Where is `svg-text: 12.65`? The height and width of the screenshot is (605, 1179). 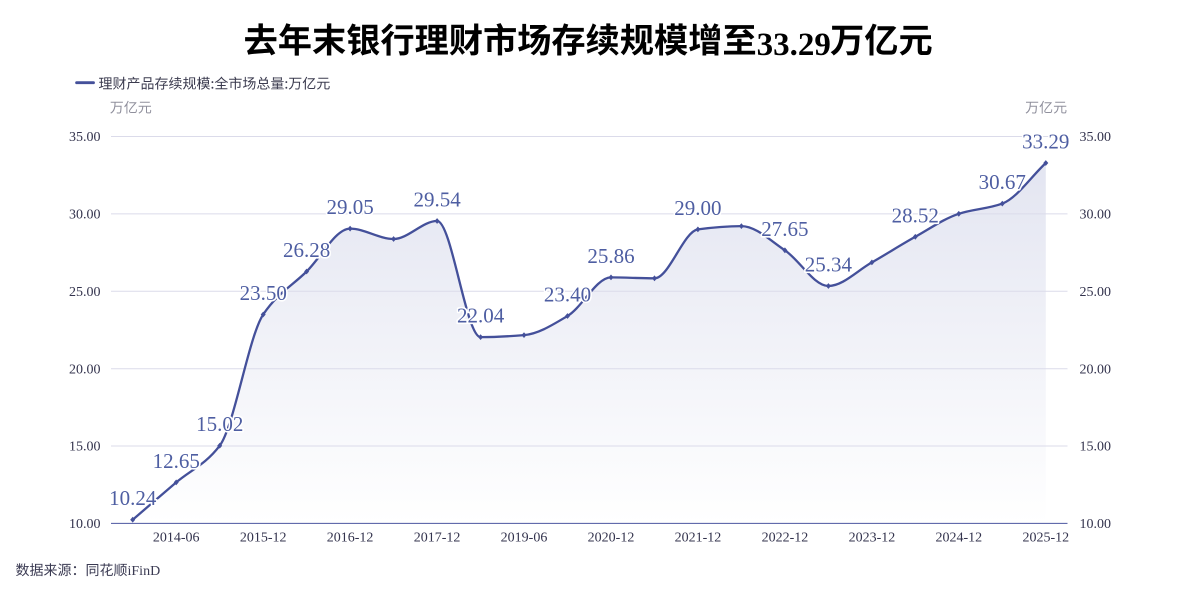
svg-text: 12.65 is located at coordinates (176, 461).